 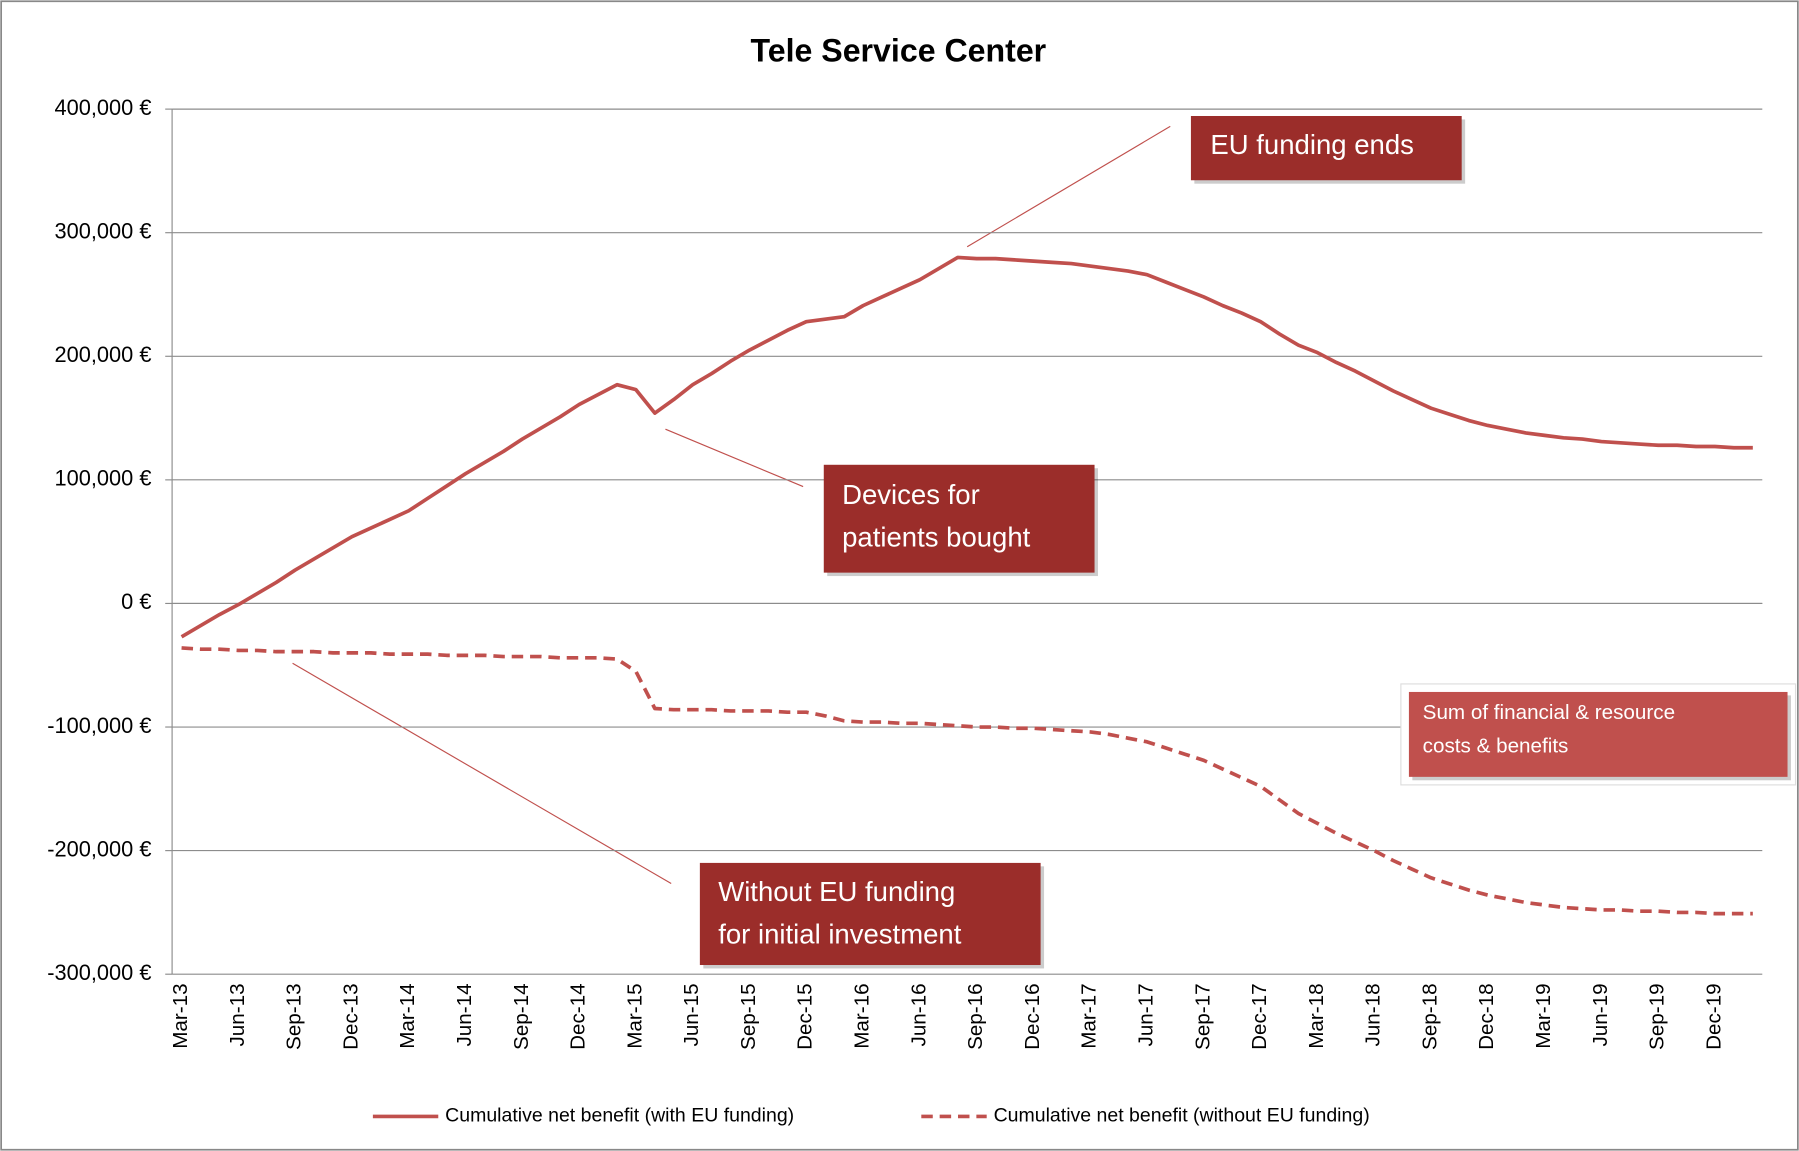 What do you see at coordinates (1259, 1016) in the screenshot?
I see `x-tick-label: Dec-17` at bounding box center [1259, 1016].